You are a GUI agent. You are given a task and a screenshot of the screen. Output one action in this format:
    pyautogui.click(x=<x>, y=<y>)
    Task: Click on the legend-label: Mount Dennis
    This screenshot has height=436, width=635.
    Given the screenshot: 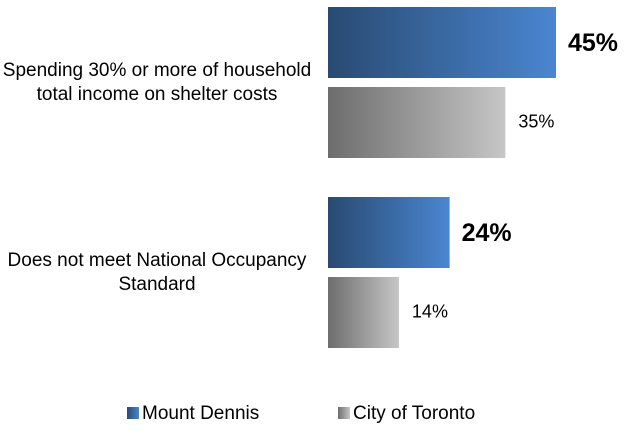 What is the action you would take?
    pyautogui.click(x=200, y=413)
    